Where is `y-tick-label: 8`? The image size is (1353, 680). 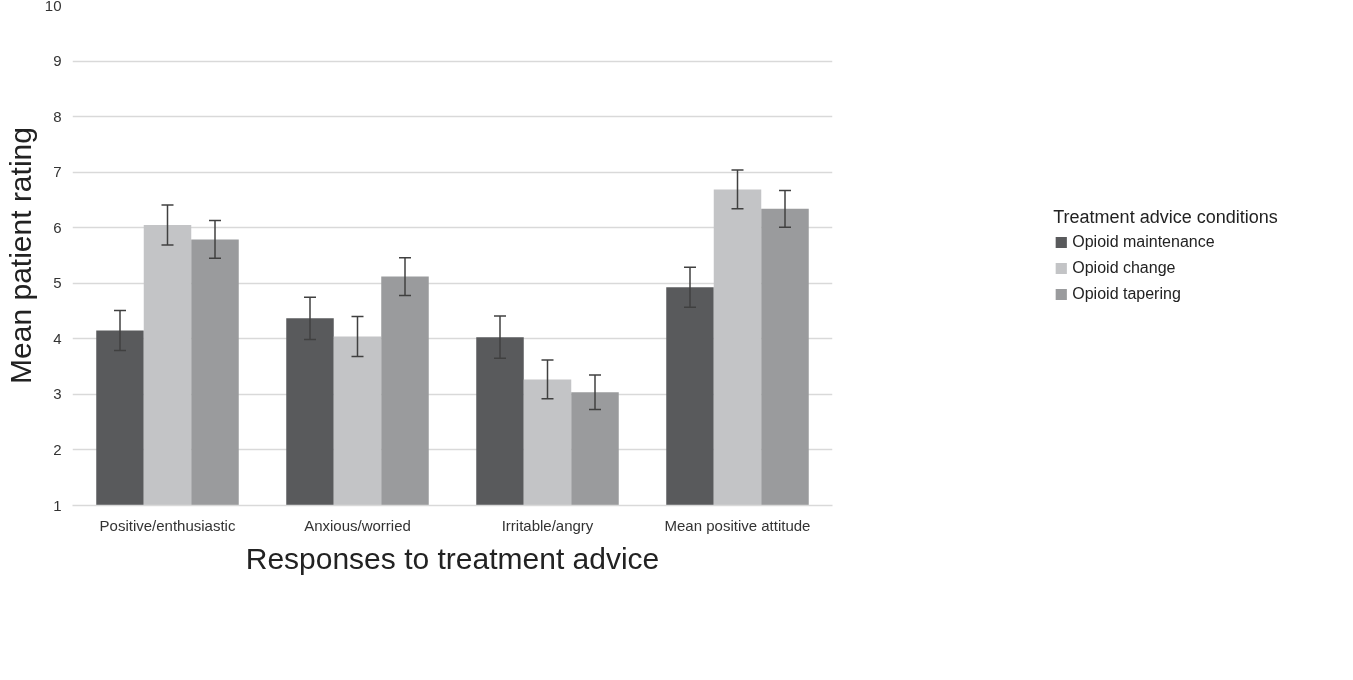 y-tick-label: 8 is located at coordinates (57, 116).